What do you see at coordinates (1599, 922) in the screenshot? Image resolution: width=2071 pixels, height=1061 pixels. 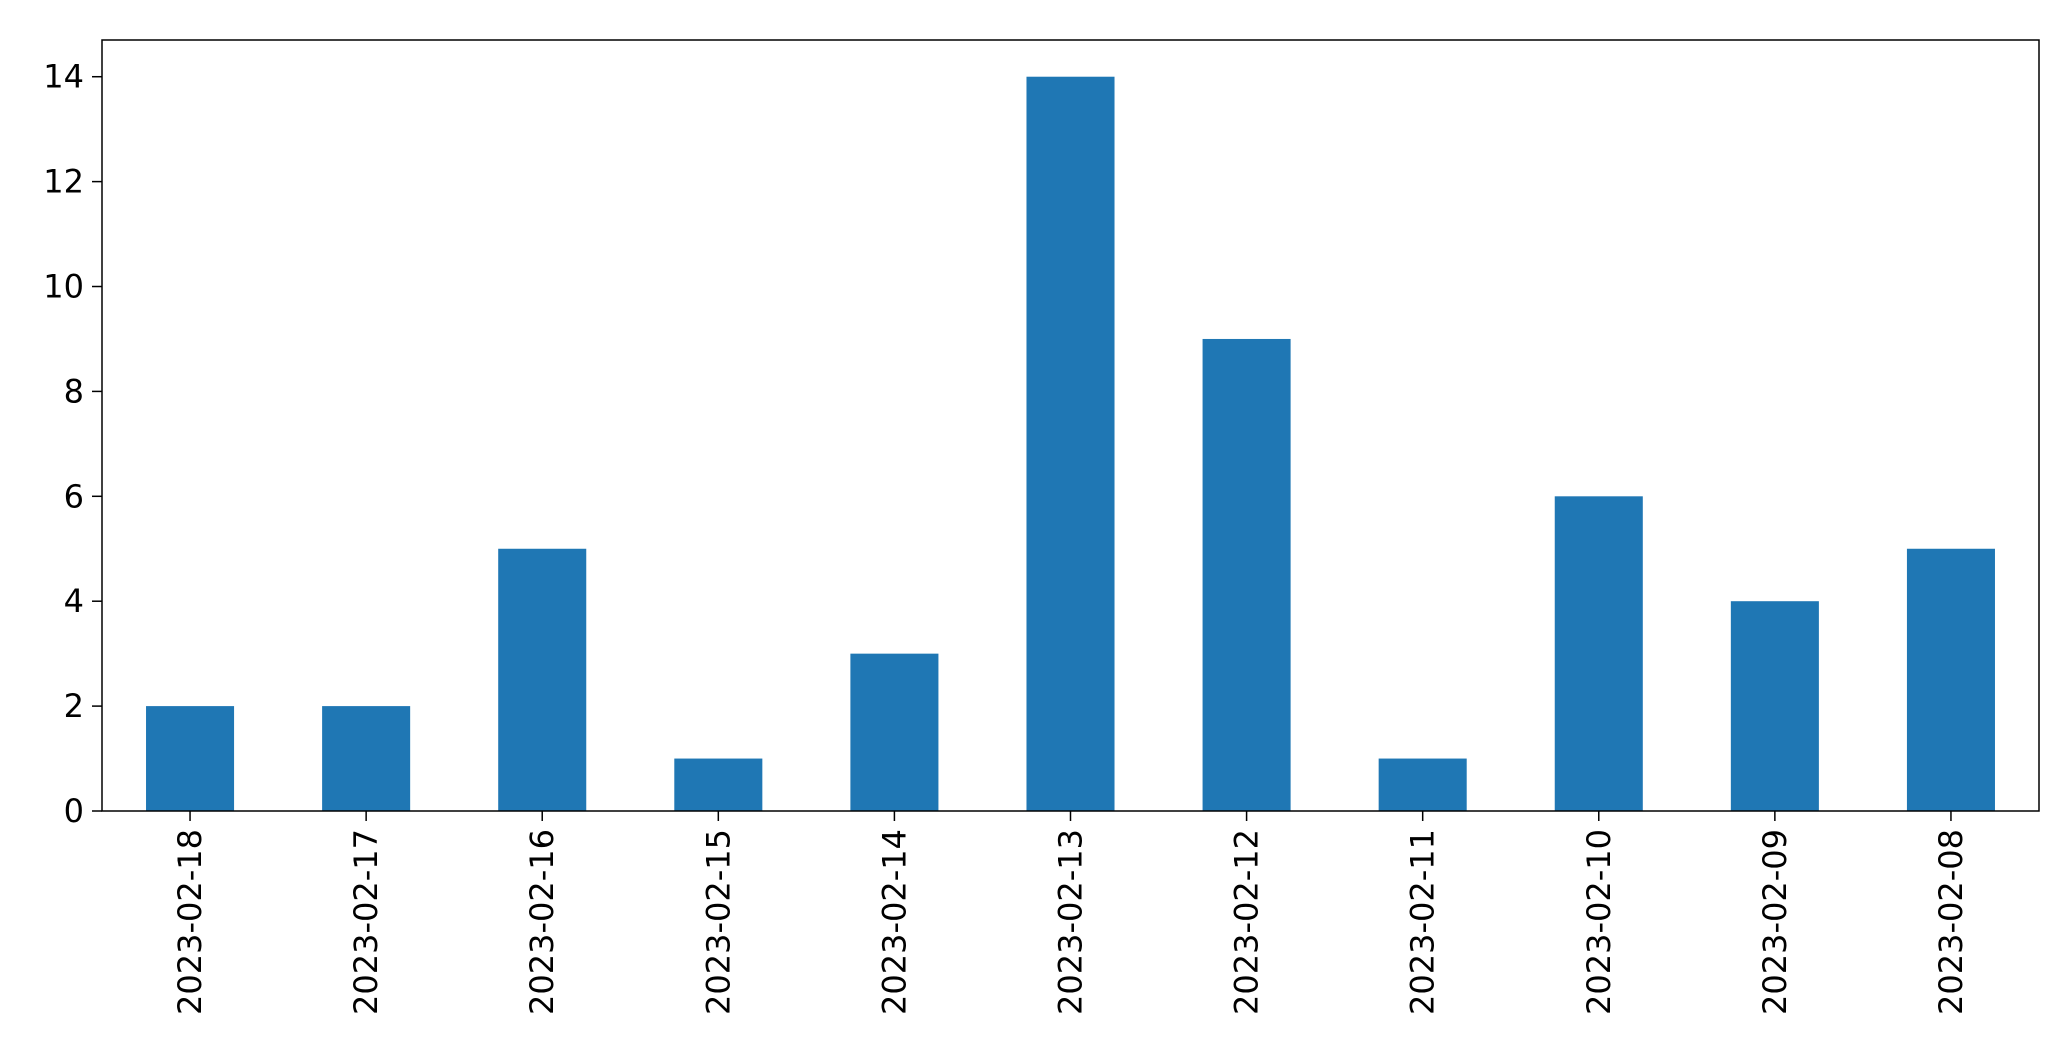 I see `x-tick-label: 2023-02-10` at bounding box center [1599, 922].